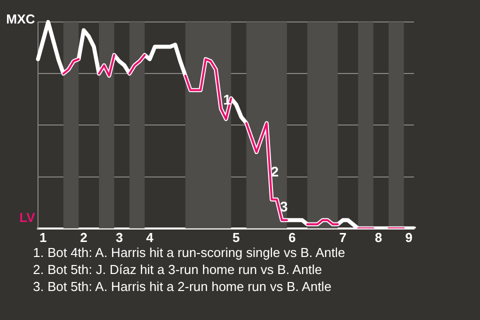 The width and height of the screenshot is (480, 320). What do you see at coordinates (409, 237) in the screenshot?
I see `x-tick-label: 9` at bounding box center [409, 237].